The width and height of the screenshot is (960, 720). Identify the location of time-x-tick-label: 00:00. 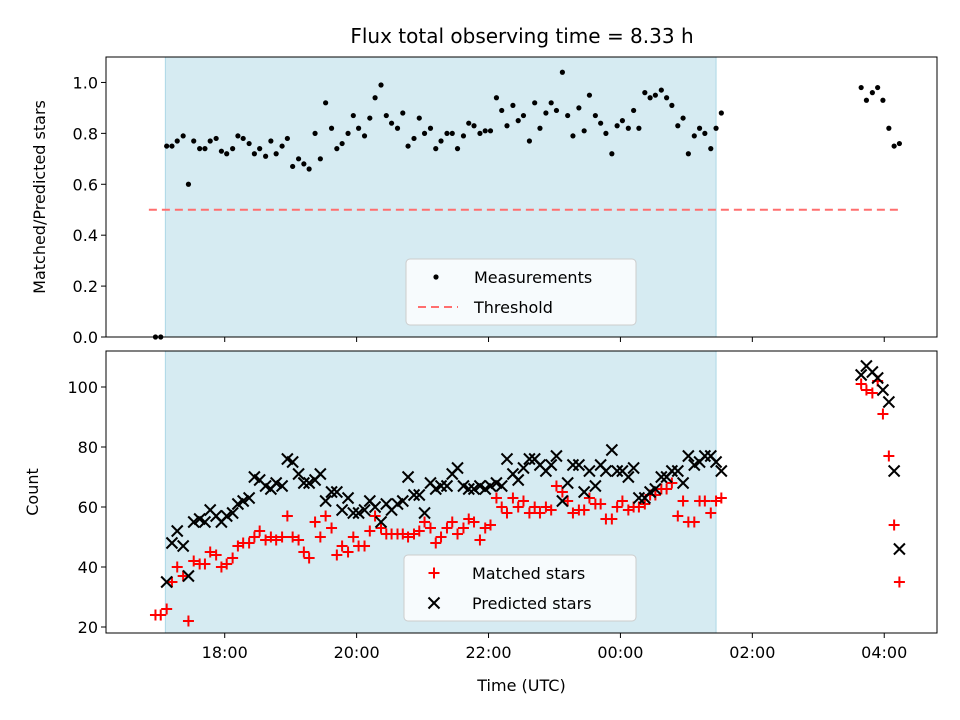
(620, 652).